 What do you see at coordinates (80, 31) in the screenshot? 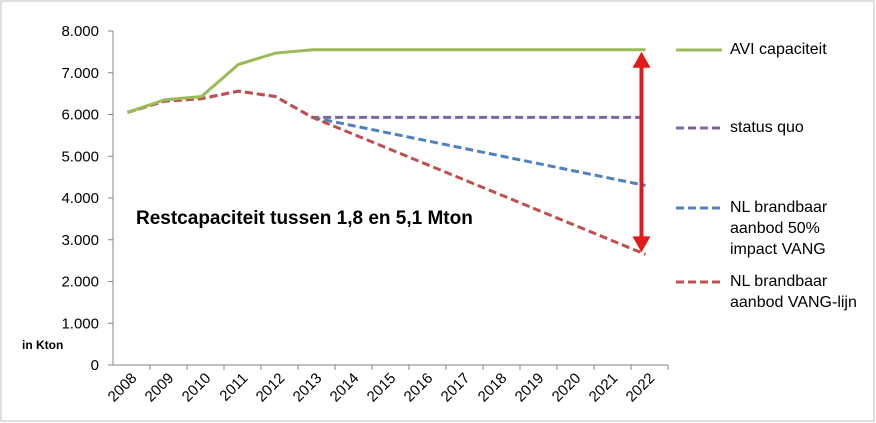
I see `y-tick-label: 8.000` at bounding box center [80, 31].